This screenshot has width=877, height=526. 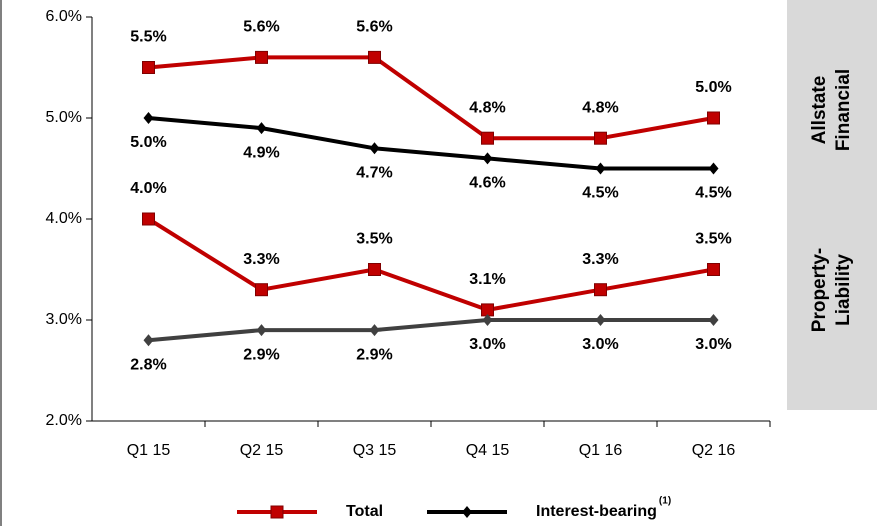 What do you see at coordinates (364, 511) in the screenshot?
I see `legend-label: Total` at bounding box center [364, 511].